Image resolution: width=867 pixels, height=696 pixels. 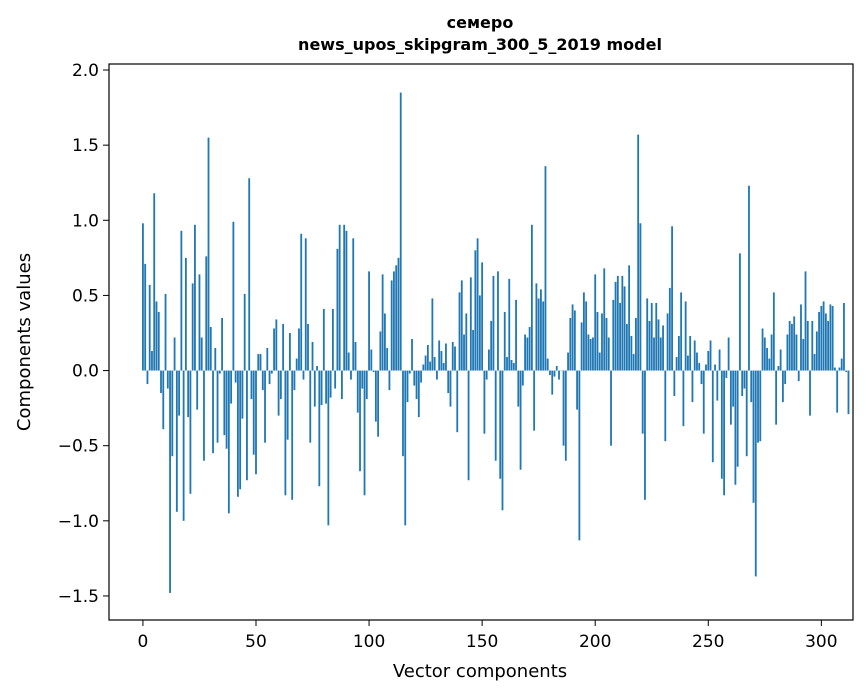 What do you see at coordinates (78, 522) in the screenshot?
I see `y-tick-label: −1.0` at bounding box center [78, 522].